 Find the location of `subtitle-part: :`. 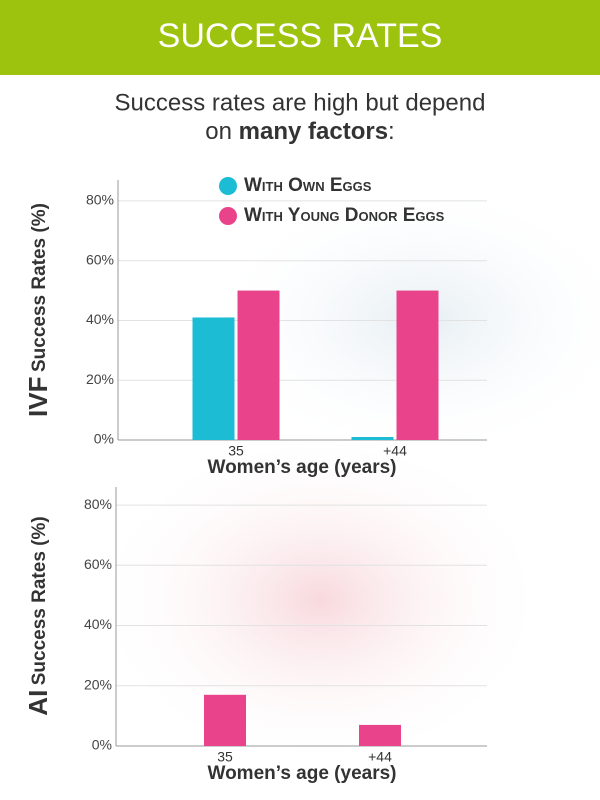

subtitle-part: : is located at coordinates (391, 131).